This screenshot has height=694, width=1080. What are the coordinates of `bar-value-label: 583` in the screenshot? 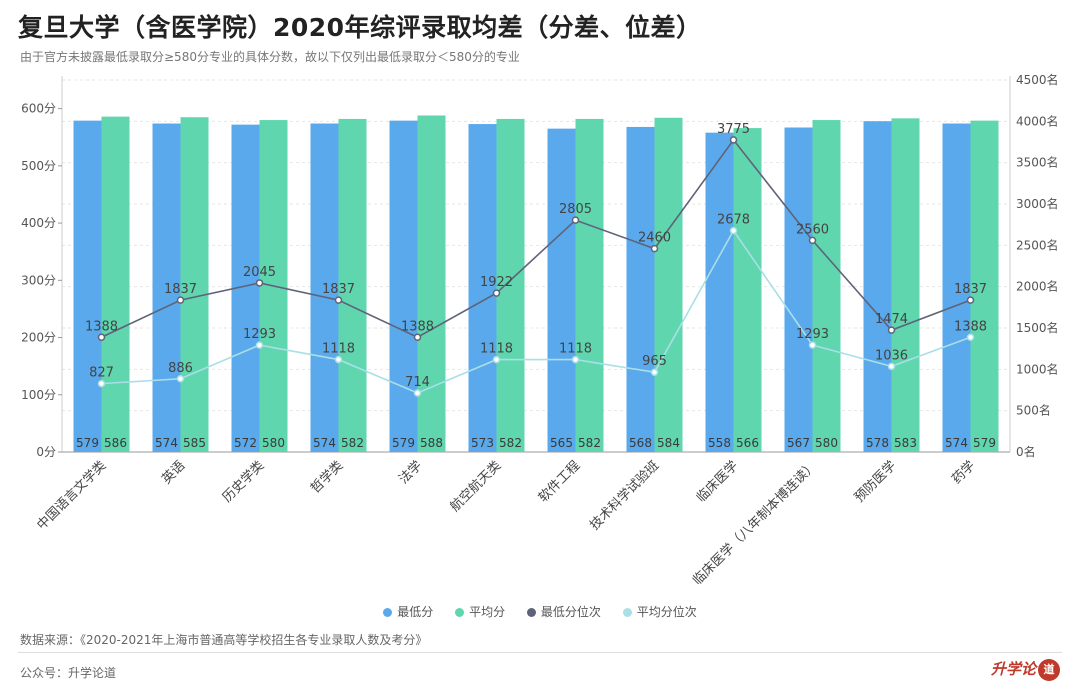 It's located at (905, 443).